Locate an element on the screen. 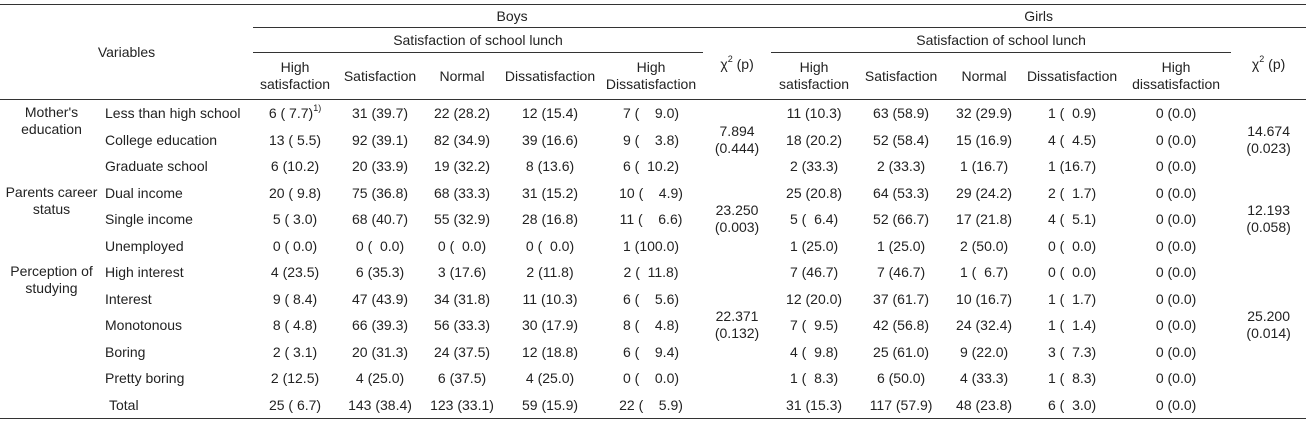 The height and width of the screenshot is (433, 1306). girls-cell: 52 (58.4) is located at coordinates (901, 139).